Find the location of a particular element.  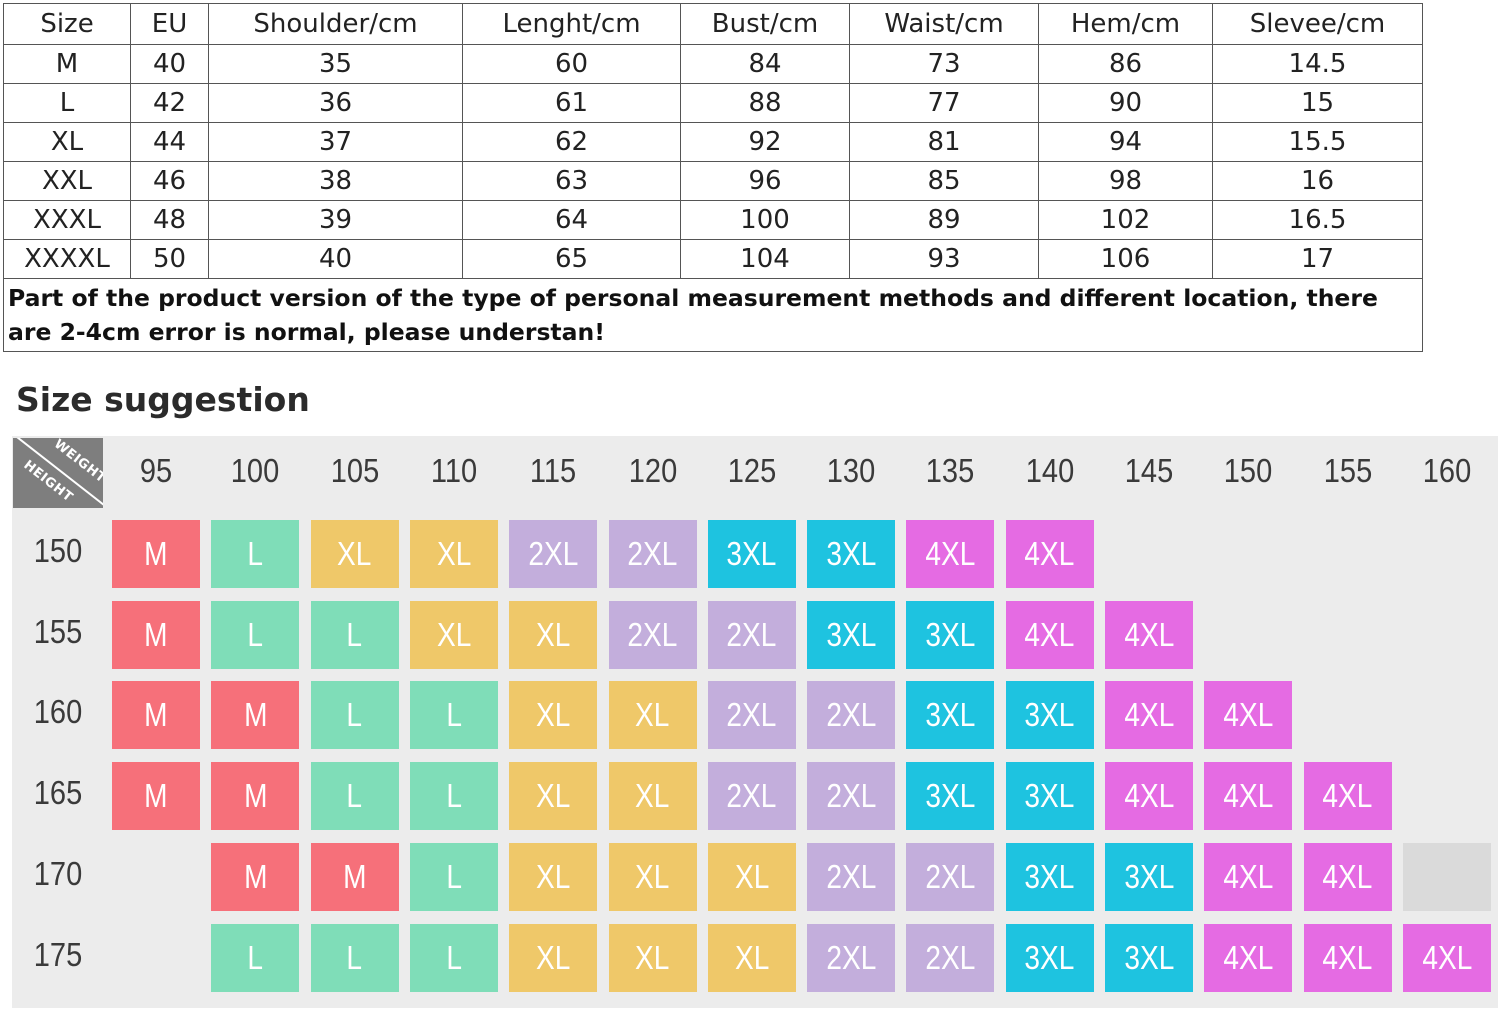

weight-header: 115 is located at coordinates (553, 470).